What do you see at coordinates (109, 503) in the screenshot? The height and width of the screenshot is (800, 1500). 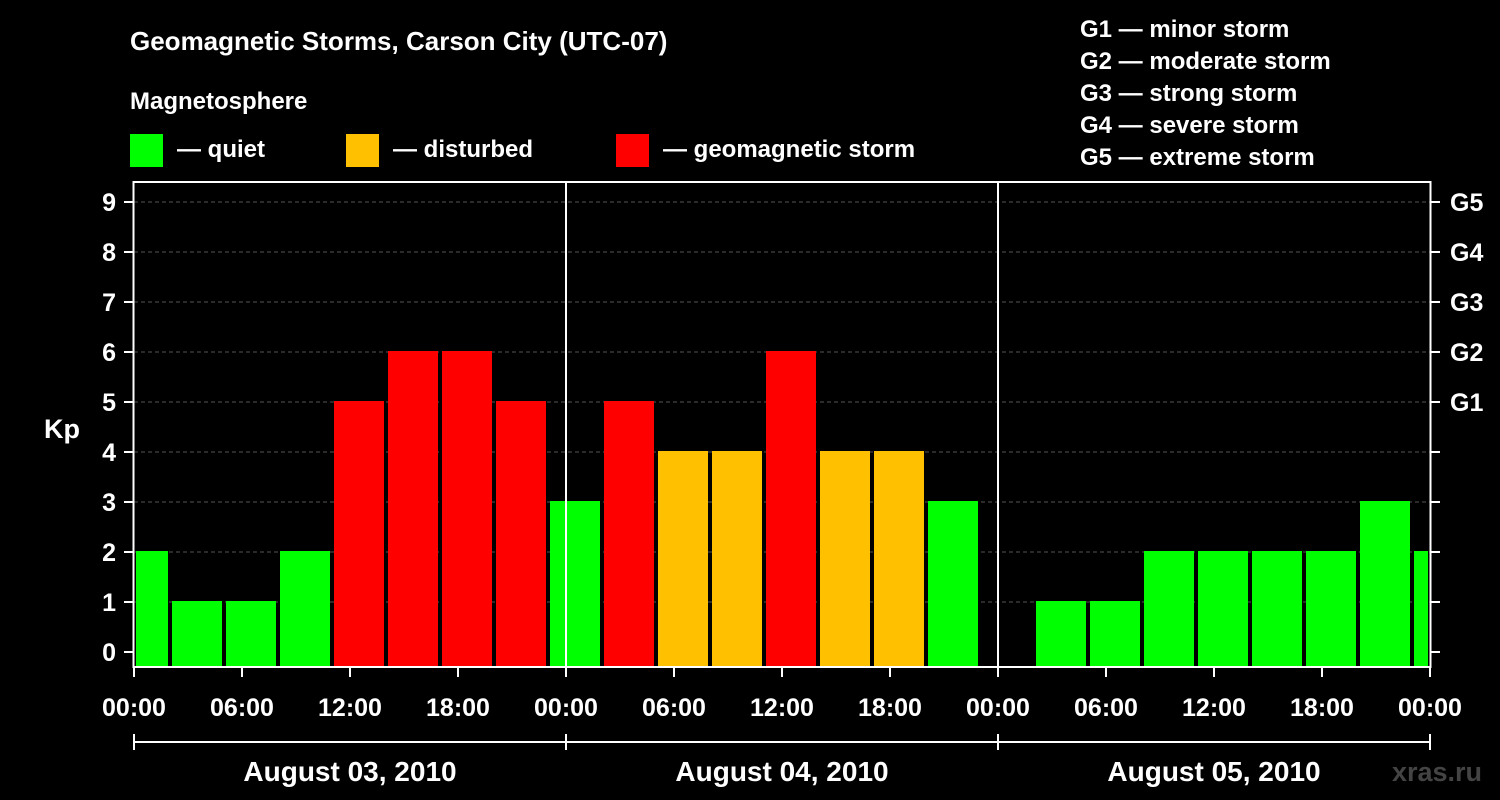 I see `y-tick-label: 3` at bounding box center [109, 503].